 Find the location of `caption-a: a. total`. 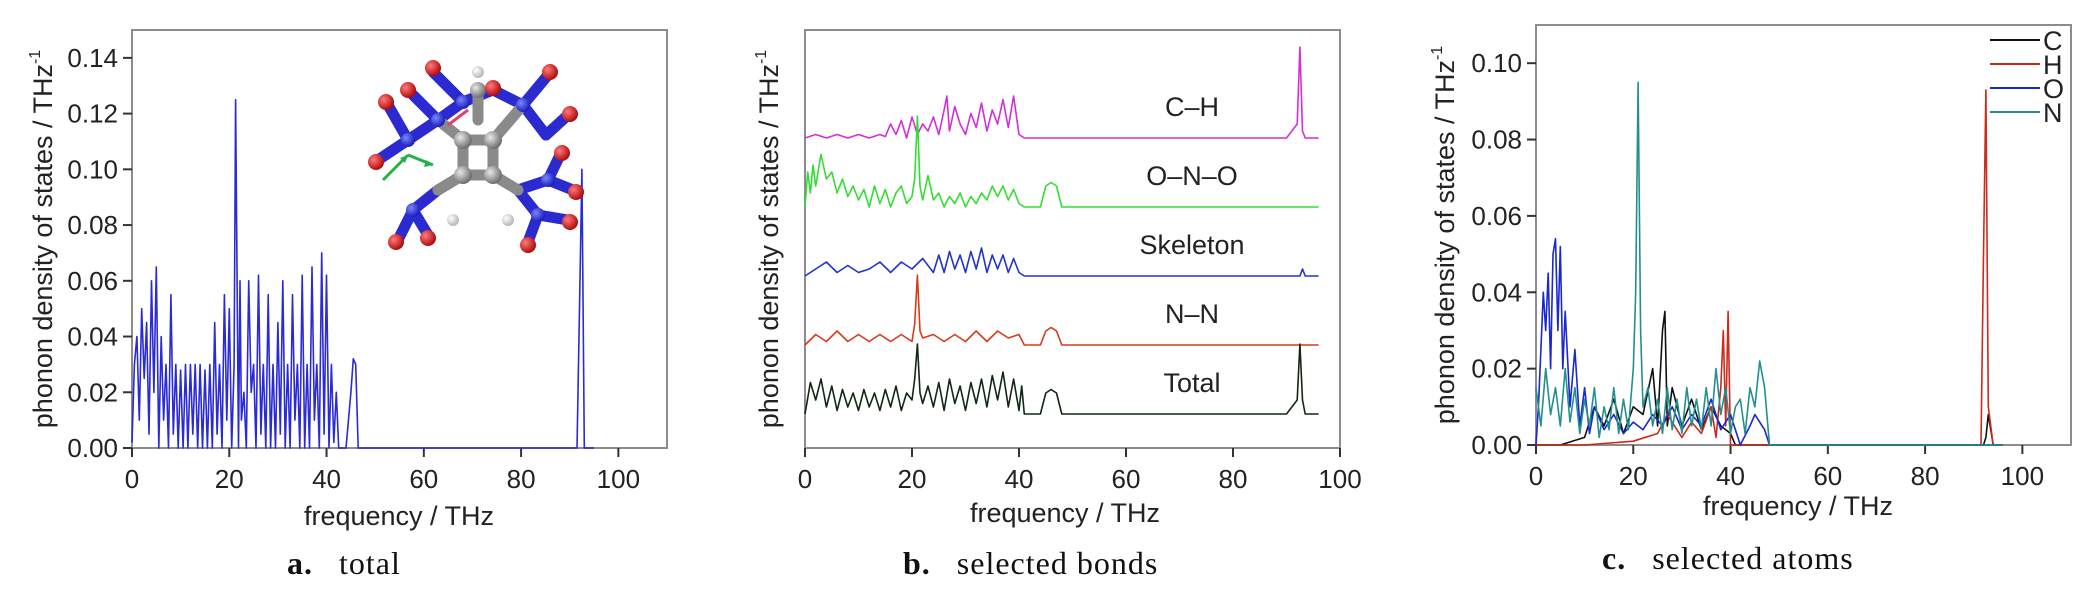

caption-a: a. total is located at coordinates (344, 563).